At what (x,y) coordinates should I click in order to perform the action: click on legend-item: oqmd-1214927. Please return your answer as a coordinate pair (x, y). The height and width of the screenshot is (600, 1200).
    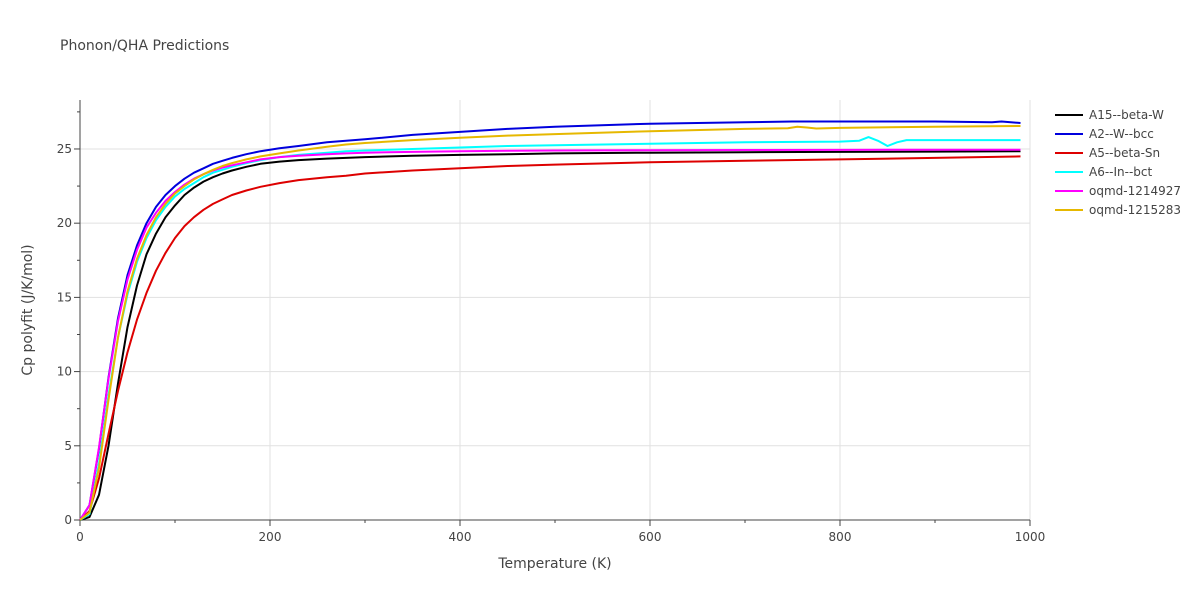
    Looking at the image, I should click on (1118, 191).